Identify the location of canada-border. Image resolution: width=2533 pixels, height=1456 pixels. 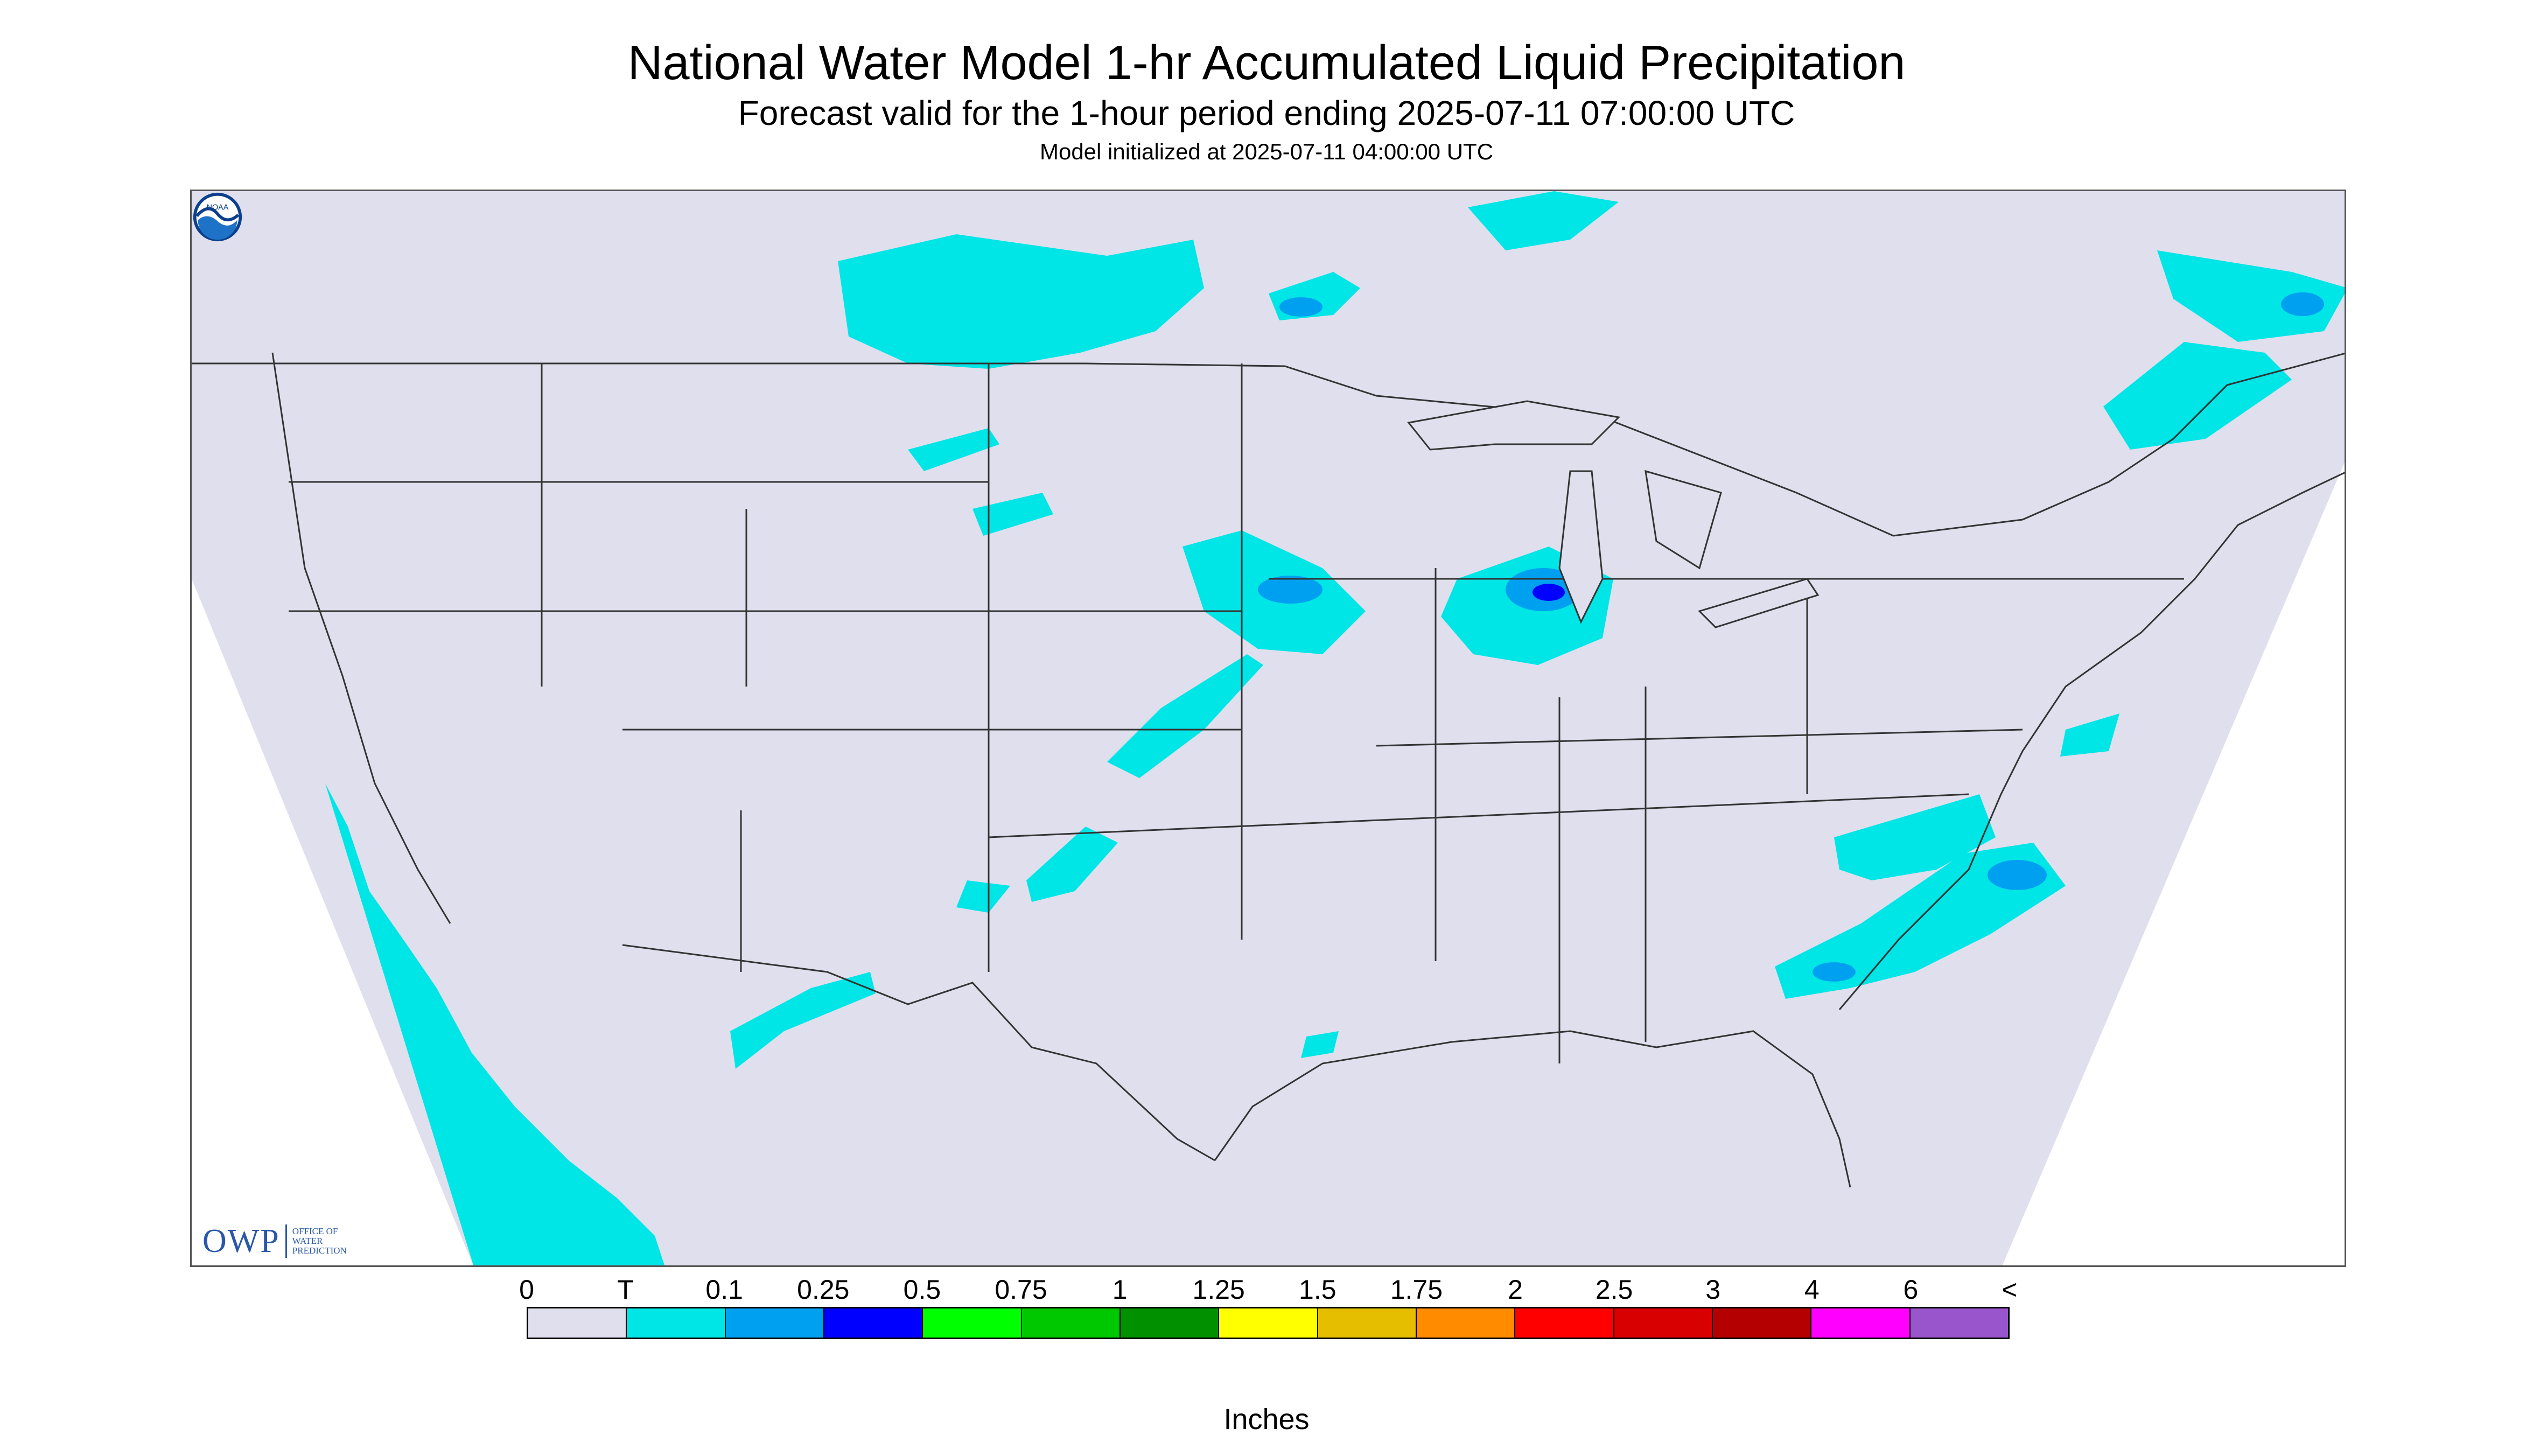
(1268, 445).